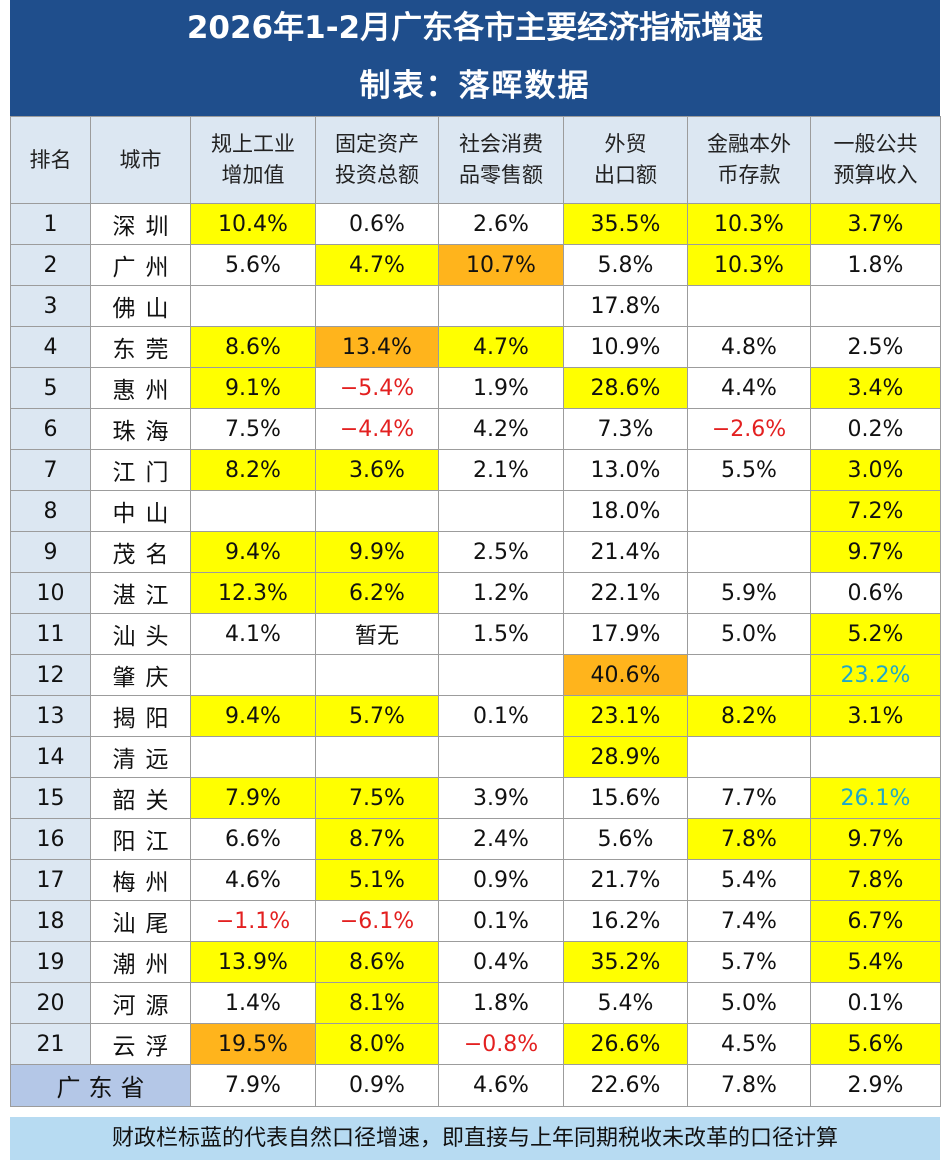 Image resolution: width=942 pixels, height=1173 pixels. Describe the element at coordinates (749, 144) in the screenshot. I see `header-deposit-line1: 金融本外` at that location.